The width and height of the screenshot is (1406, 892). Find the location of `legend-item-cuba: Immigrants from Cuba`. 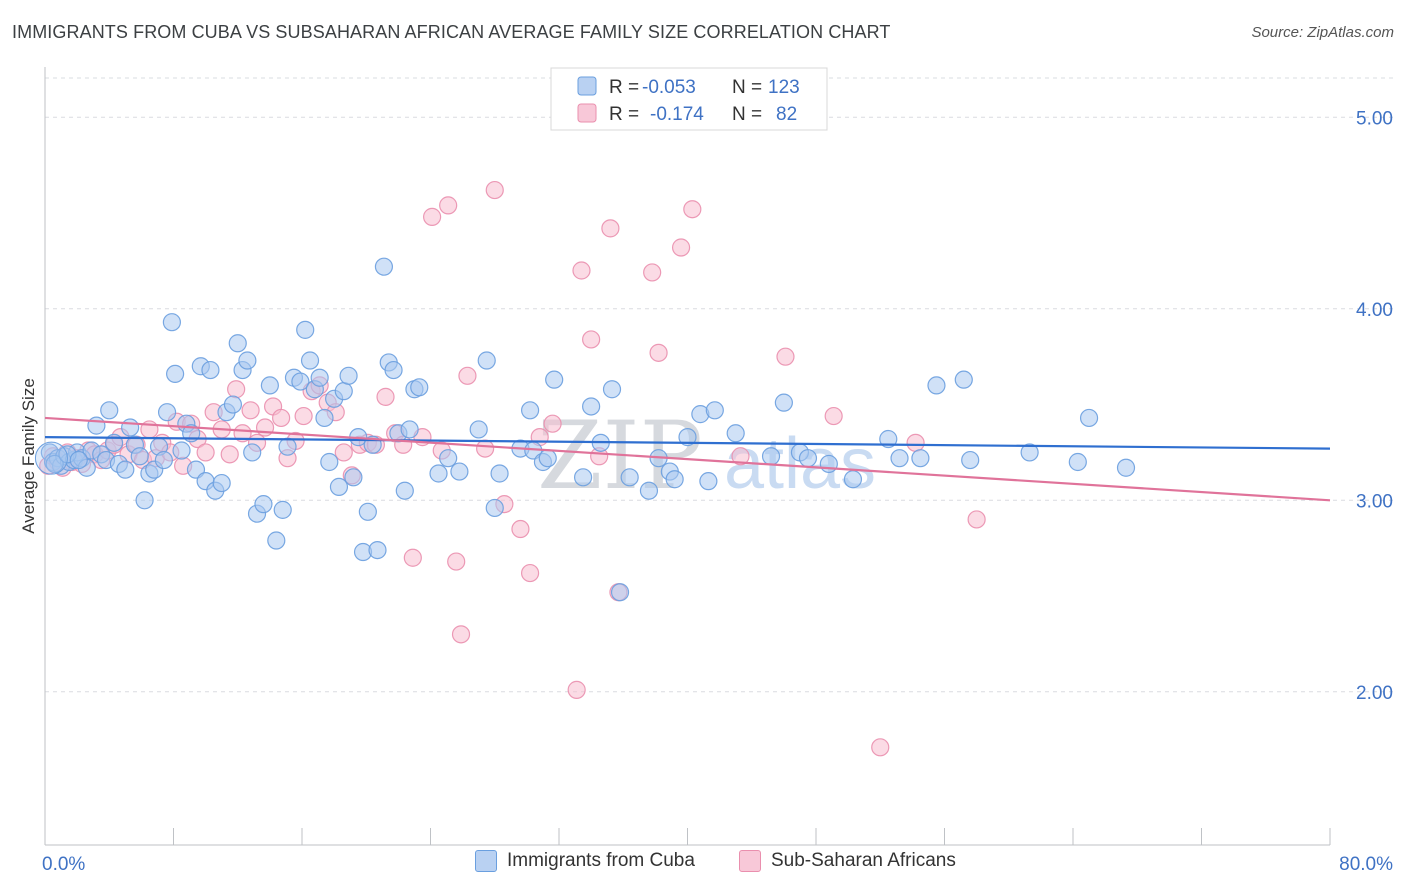

legend-item-cuba: Immigrants from Cuba is located at coordinates (585, 861).